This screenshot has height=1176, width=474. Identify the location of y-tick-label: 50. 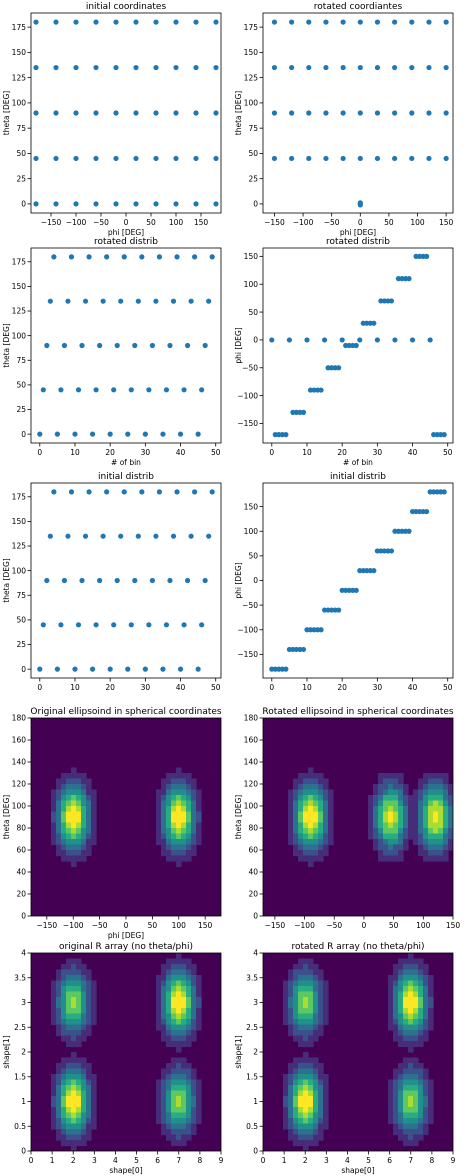
(21, 153).